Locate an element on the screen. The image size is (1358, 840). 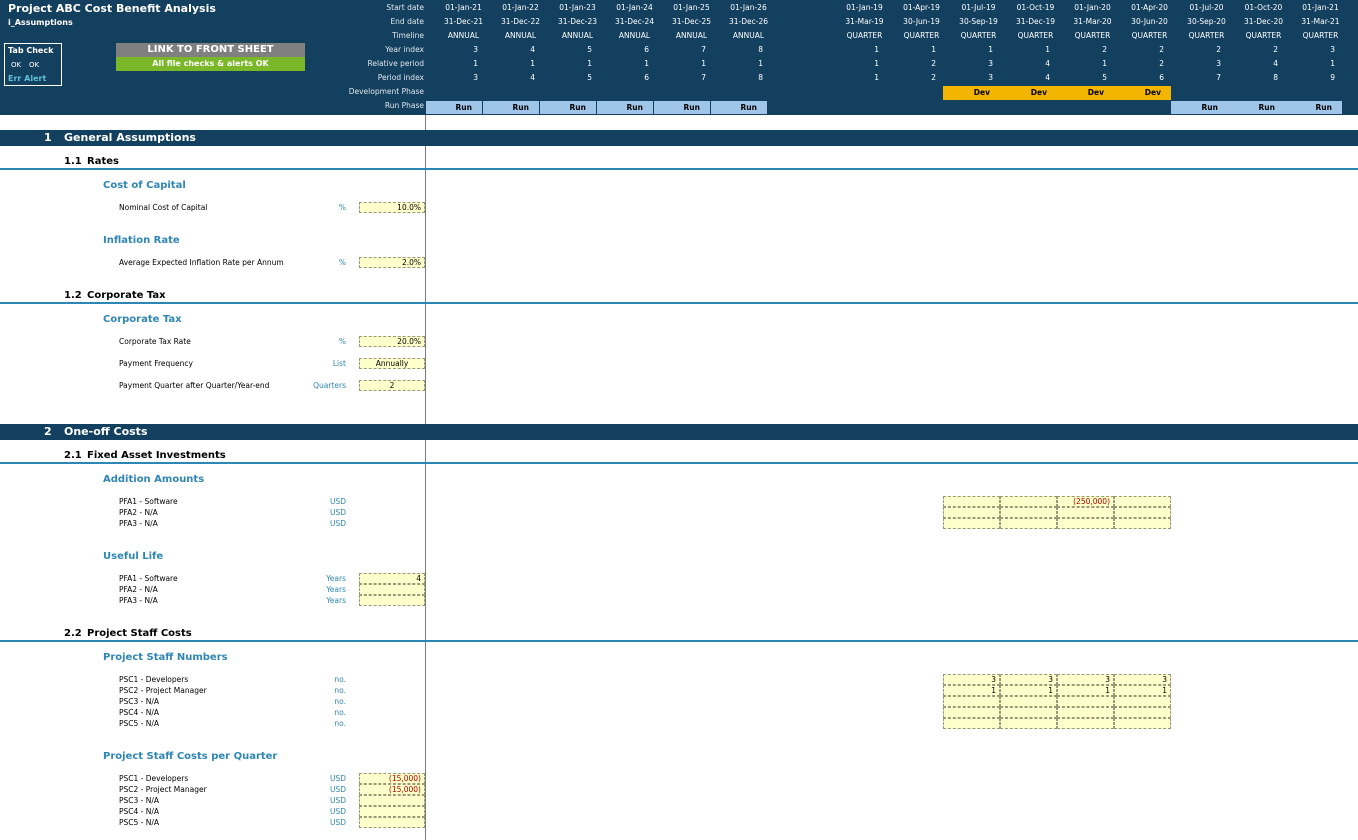
col-period-index: 4 is located at coordinates (532, 77).